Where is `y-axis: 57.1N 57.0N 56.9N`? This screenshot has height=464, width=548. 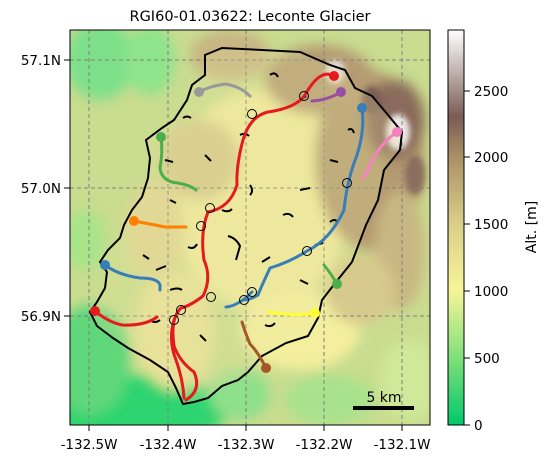 y-axis: 57.1N 57.0N 56.9N is located at coordinates (45, 189).